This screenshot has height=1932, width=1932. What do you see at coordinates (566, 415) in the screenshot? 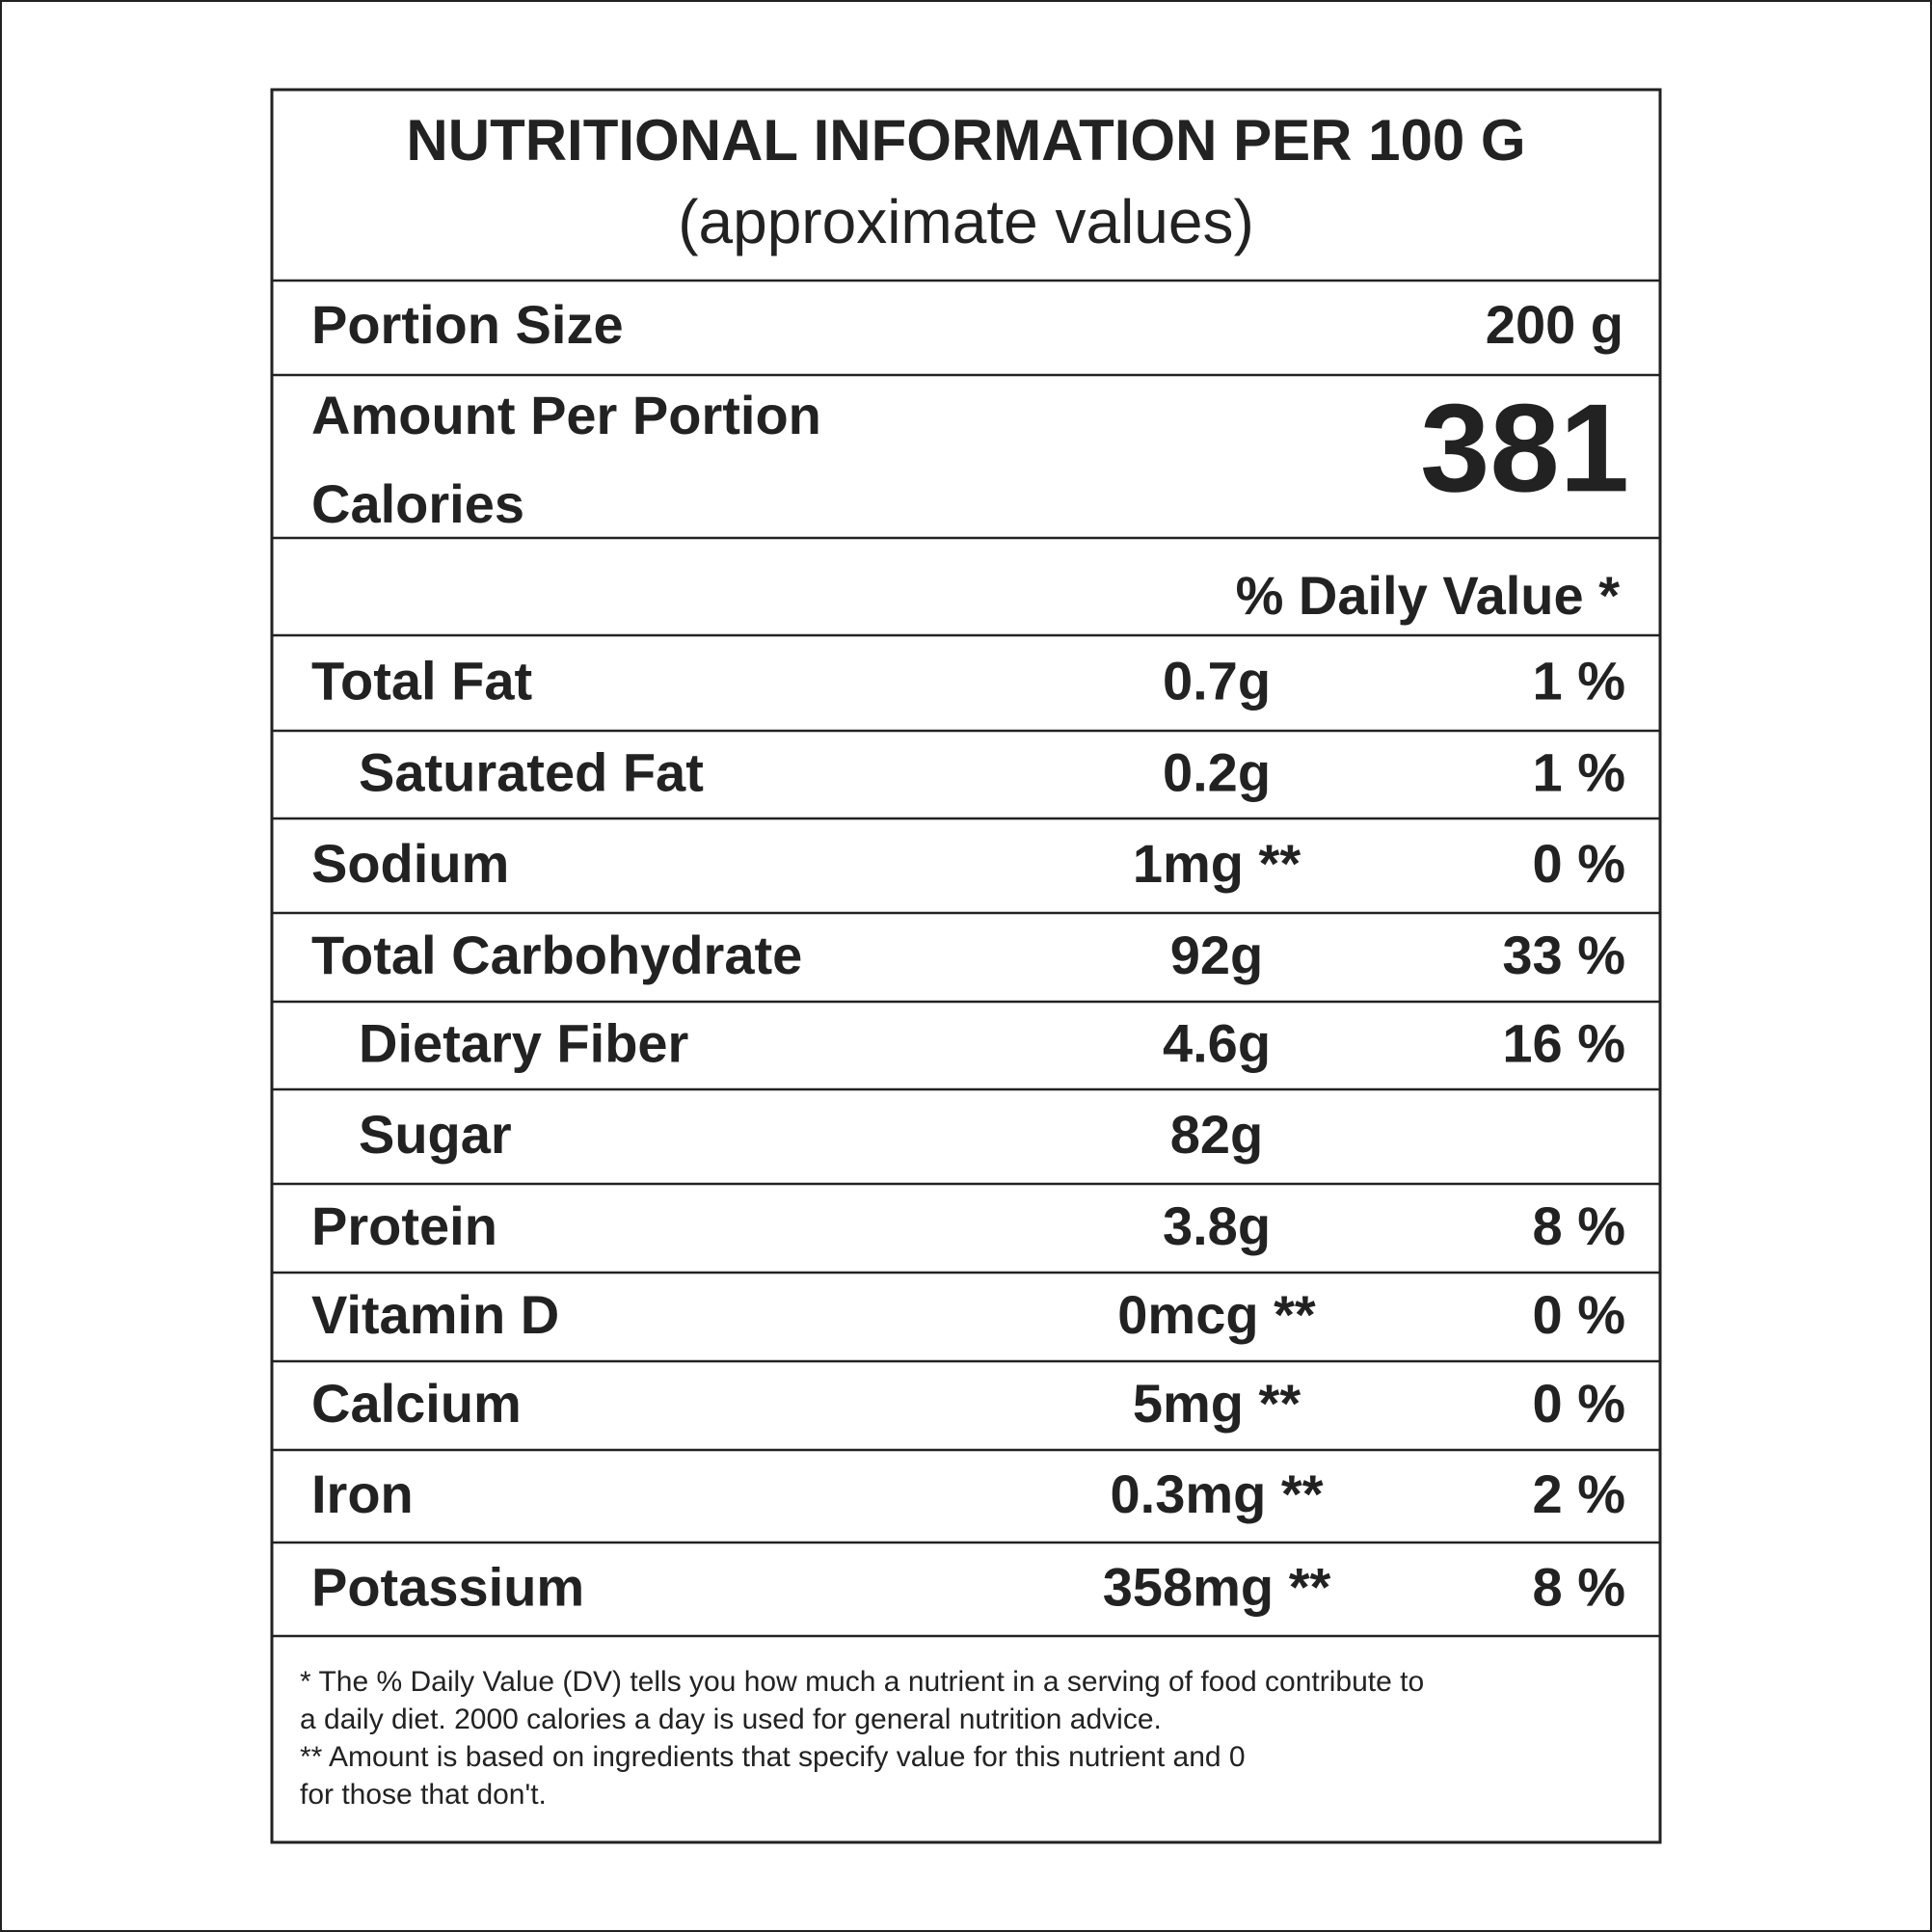
I see `amount-label: Amount Per Portion` at bounding box center [566, 415].